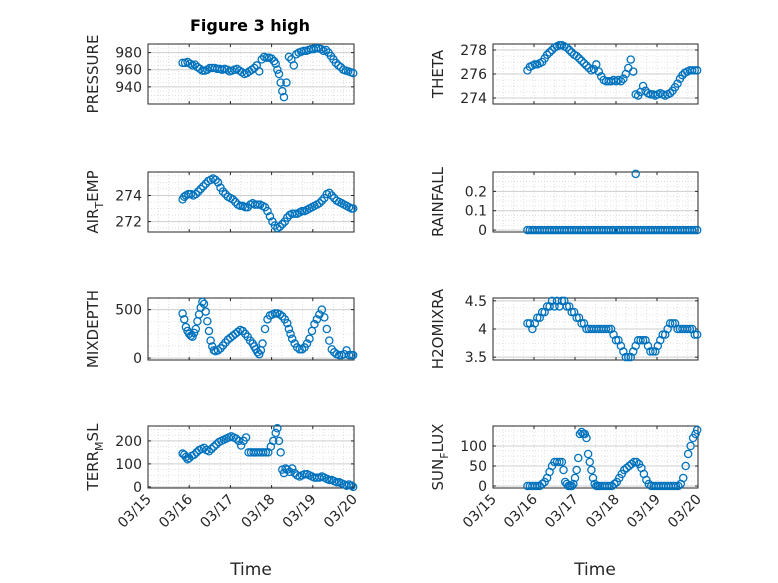  What do you see at coordinates (438, 328) in the screenshot?
I see `y-axis-label: H2OMIXRA` at bounding box center [438, 328].